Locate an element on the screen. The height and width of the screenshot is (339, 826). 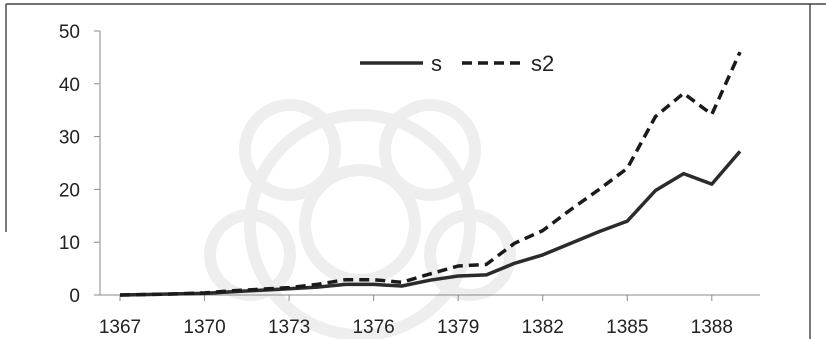
y-tick-label: 0 is located at coordinates (74, 296).